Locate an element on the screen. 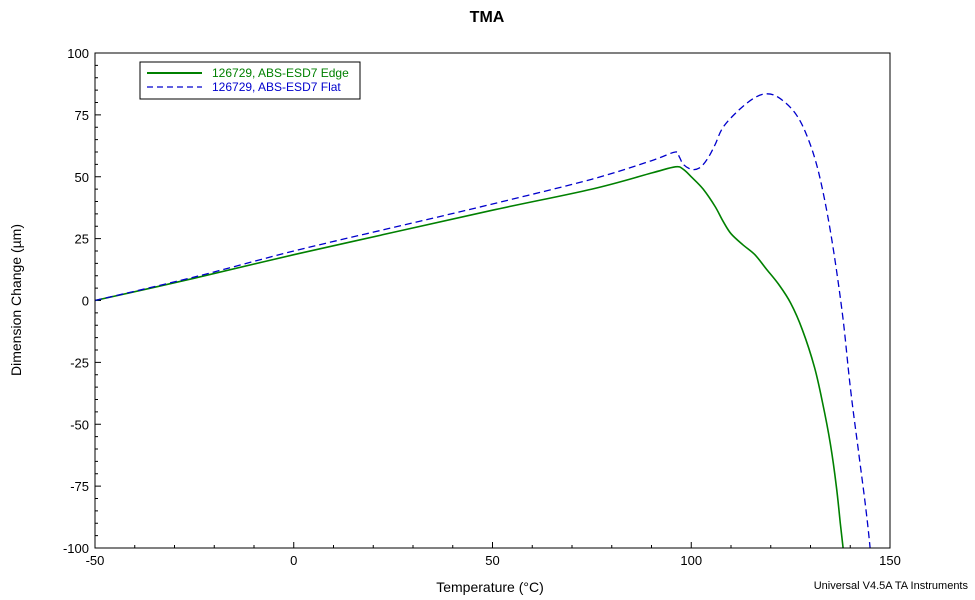 This screenshot has height=600, width=975. instrument-footer: Universal V4.5A TA Instruments is located at coordinates (891, 586).